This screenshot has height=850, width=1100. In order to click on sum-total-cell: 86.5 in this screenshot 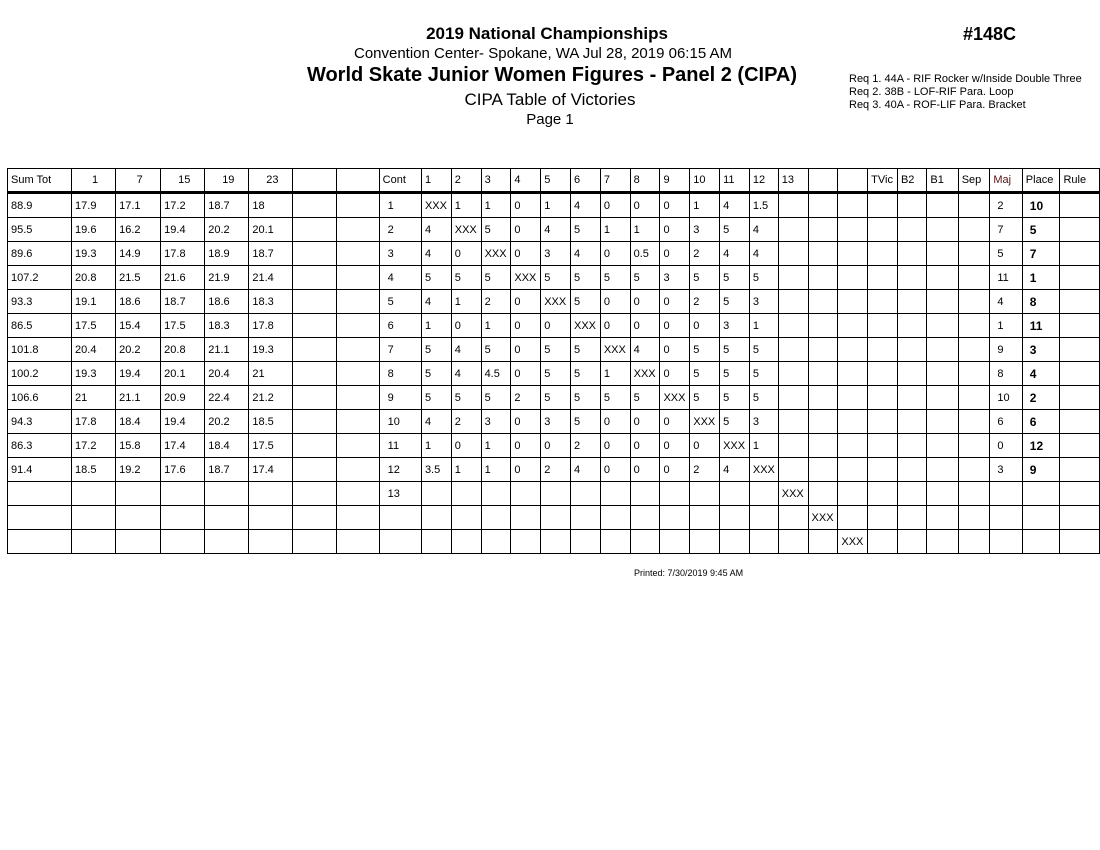, I will do `click(39, 325)`.